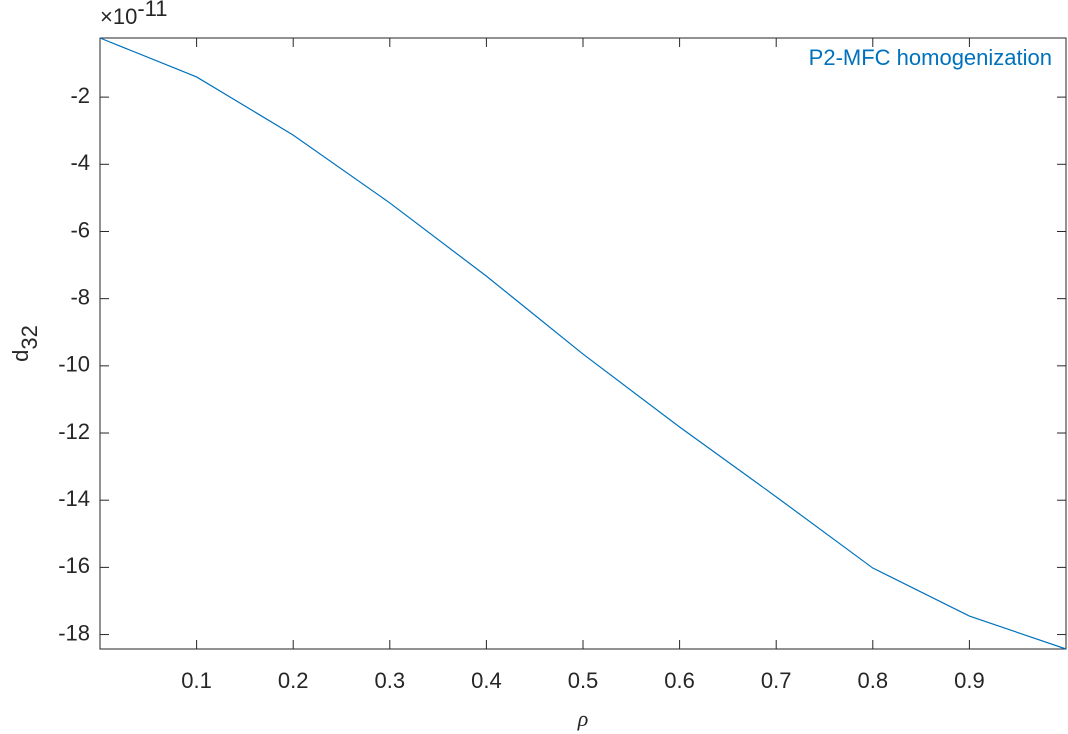  Describe the element at coordinates (80, 162) in the screenshot. I see `y-tick-label: -4` at that location.